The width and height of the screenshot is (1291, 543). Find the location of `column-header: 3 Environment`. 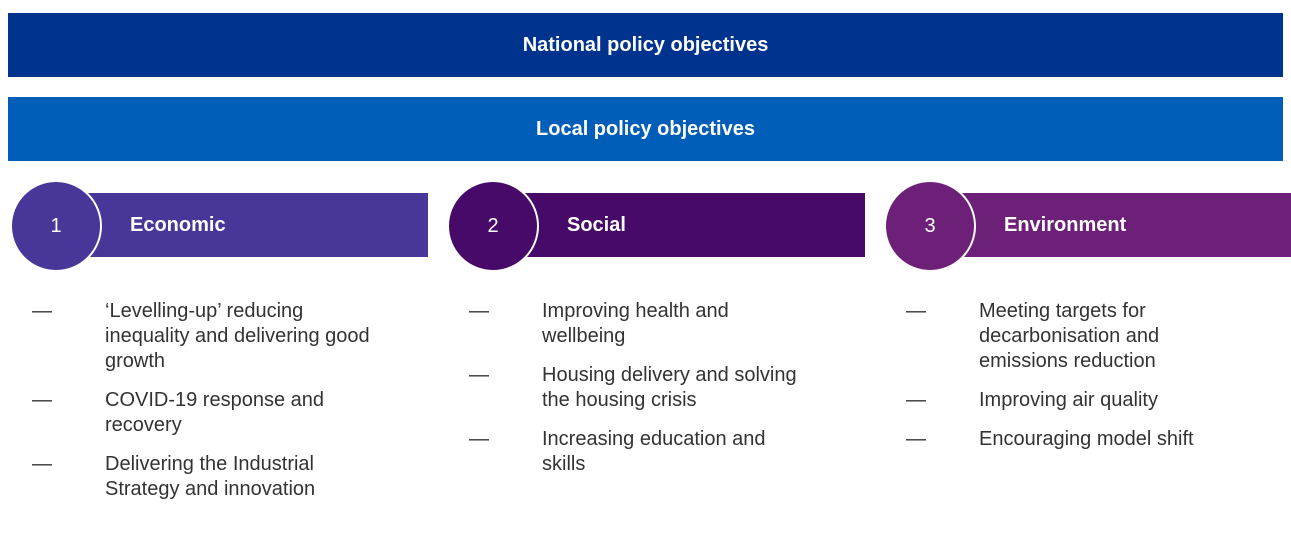

column-header: 3 Environment is located at coordinates (1087, 226).